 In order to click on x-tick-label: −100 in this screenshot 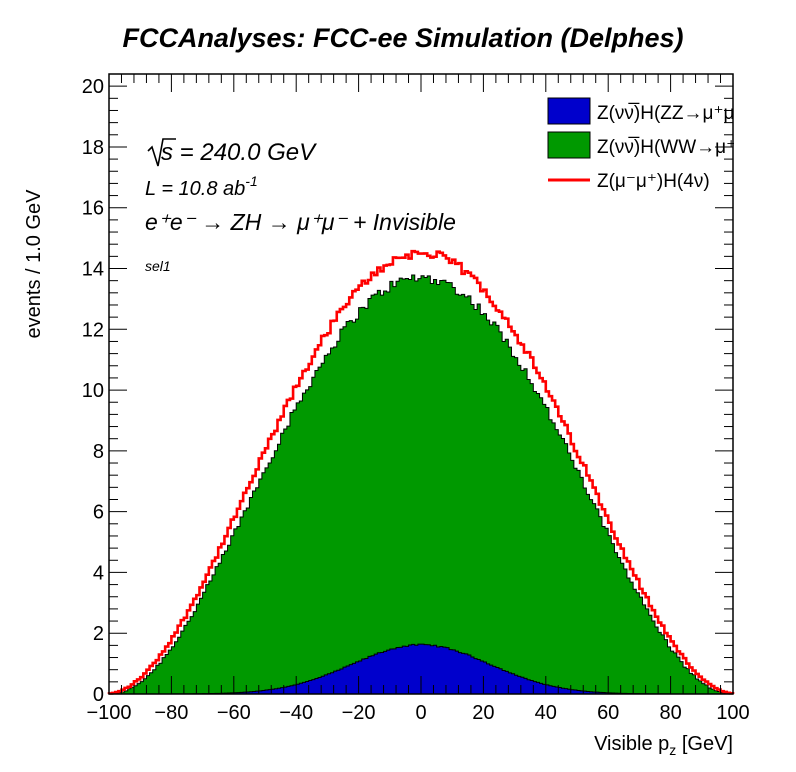, I will do `click(108, 713)`.